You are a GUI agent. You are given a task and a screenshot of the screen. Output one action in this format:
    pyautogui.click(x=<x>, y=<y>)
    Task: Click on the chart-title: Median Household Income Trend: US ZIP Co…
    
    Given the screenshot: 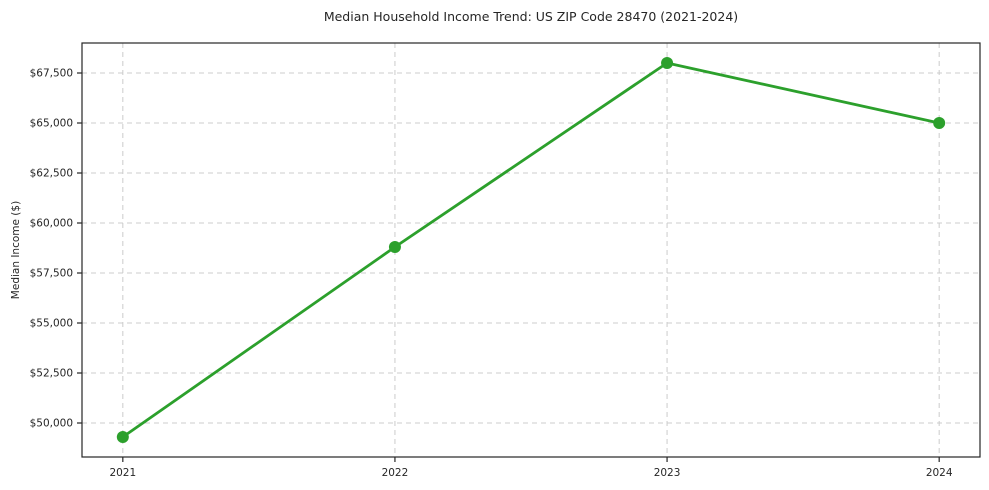 What is the action you would take?
    pyautogui.click(x=531, y=16)
    